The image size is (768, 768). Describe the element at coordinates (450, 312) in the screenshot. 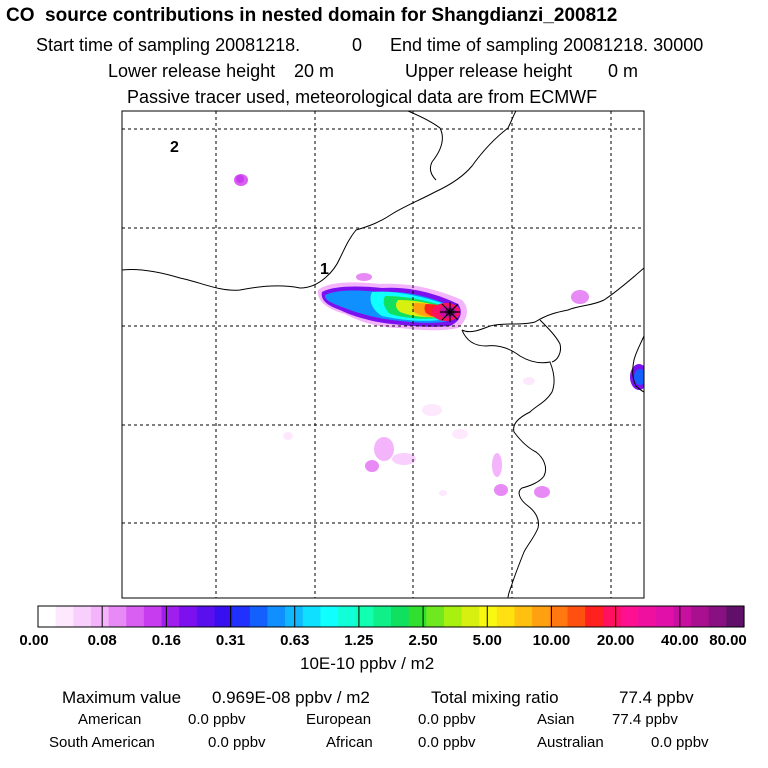

I see `receptor-marker-icon` at that location.